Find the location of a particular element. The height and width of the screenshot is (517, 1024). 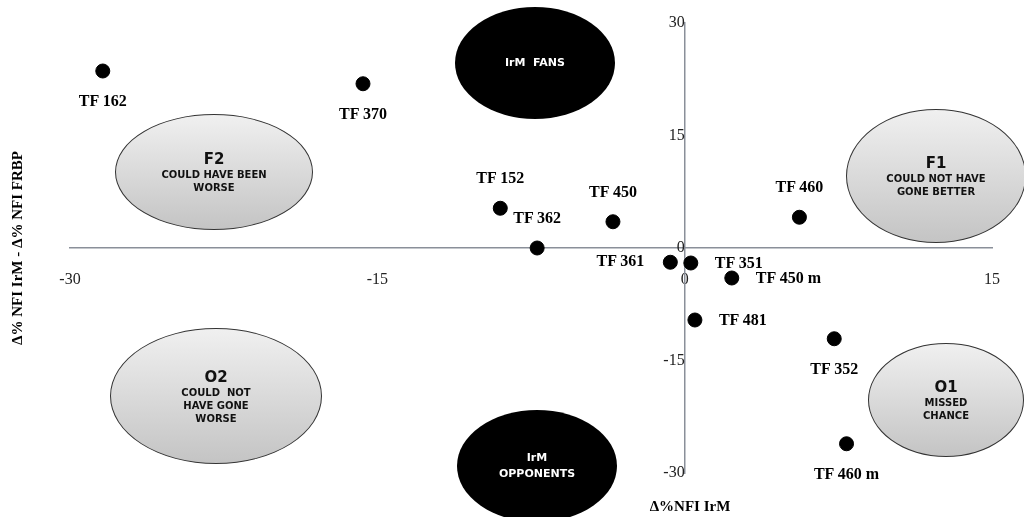

annotation: COULD NOT HAVE GONE BETTER is located at coordinates (936, 185).